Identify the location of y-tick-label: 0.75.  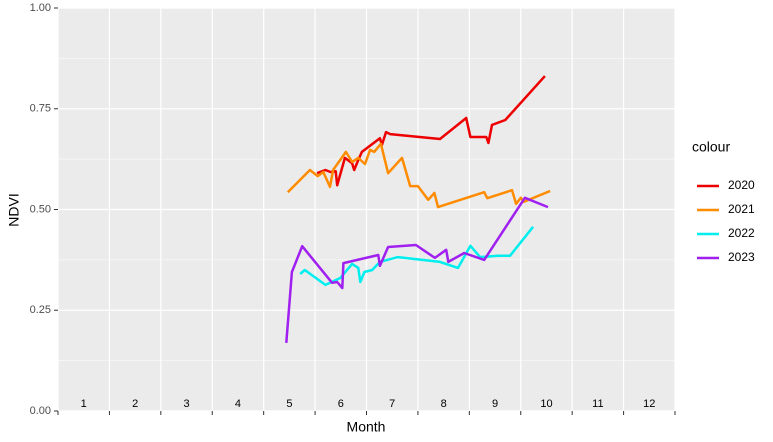
(40, 109).